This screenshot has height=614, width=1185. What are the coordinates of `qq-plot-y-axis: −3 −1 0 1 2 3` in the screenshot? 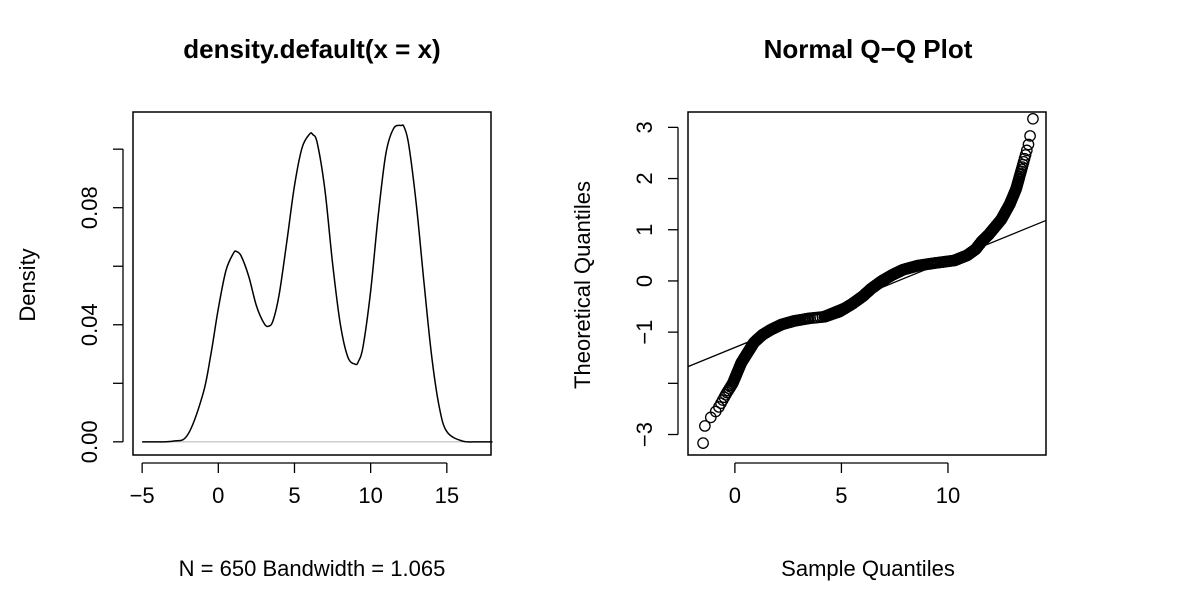 It's located at (655, 284).